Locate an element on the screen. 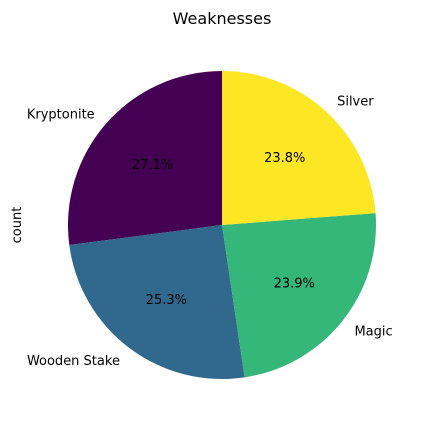 The width and height of the screenshot is (424, 427). slice-label-kryptonite: Kryptonite is located at coordinates (61, 114).